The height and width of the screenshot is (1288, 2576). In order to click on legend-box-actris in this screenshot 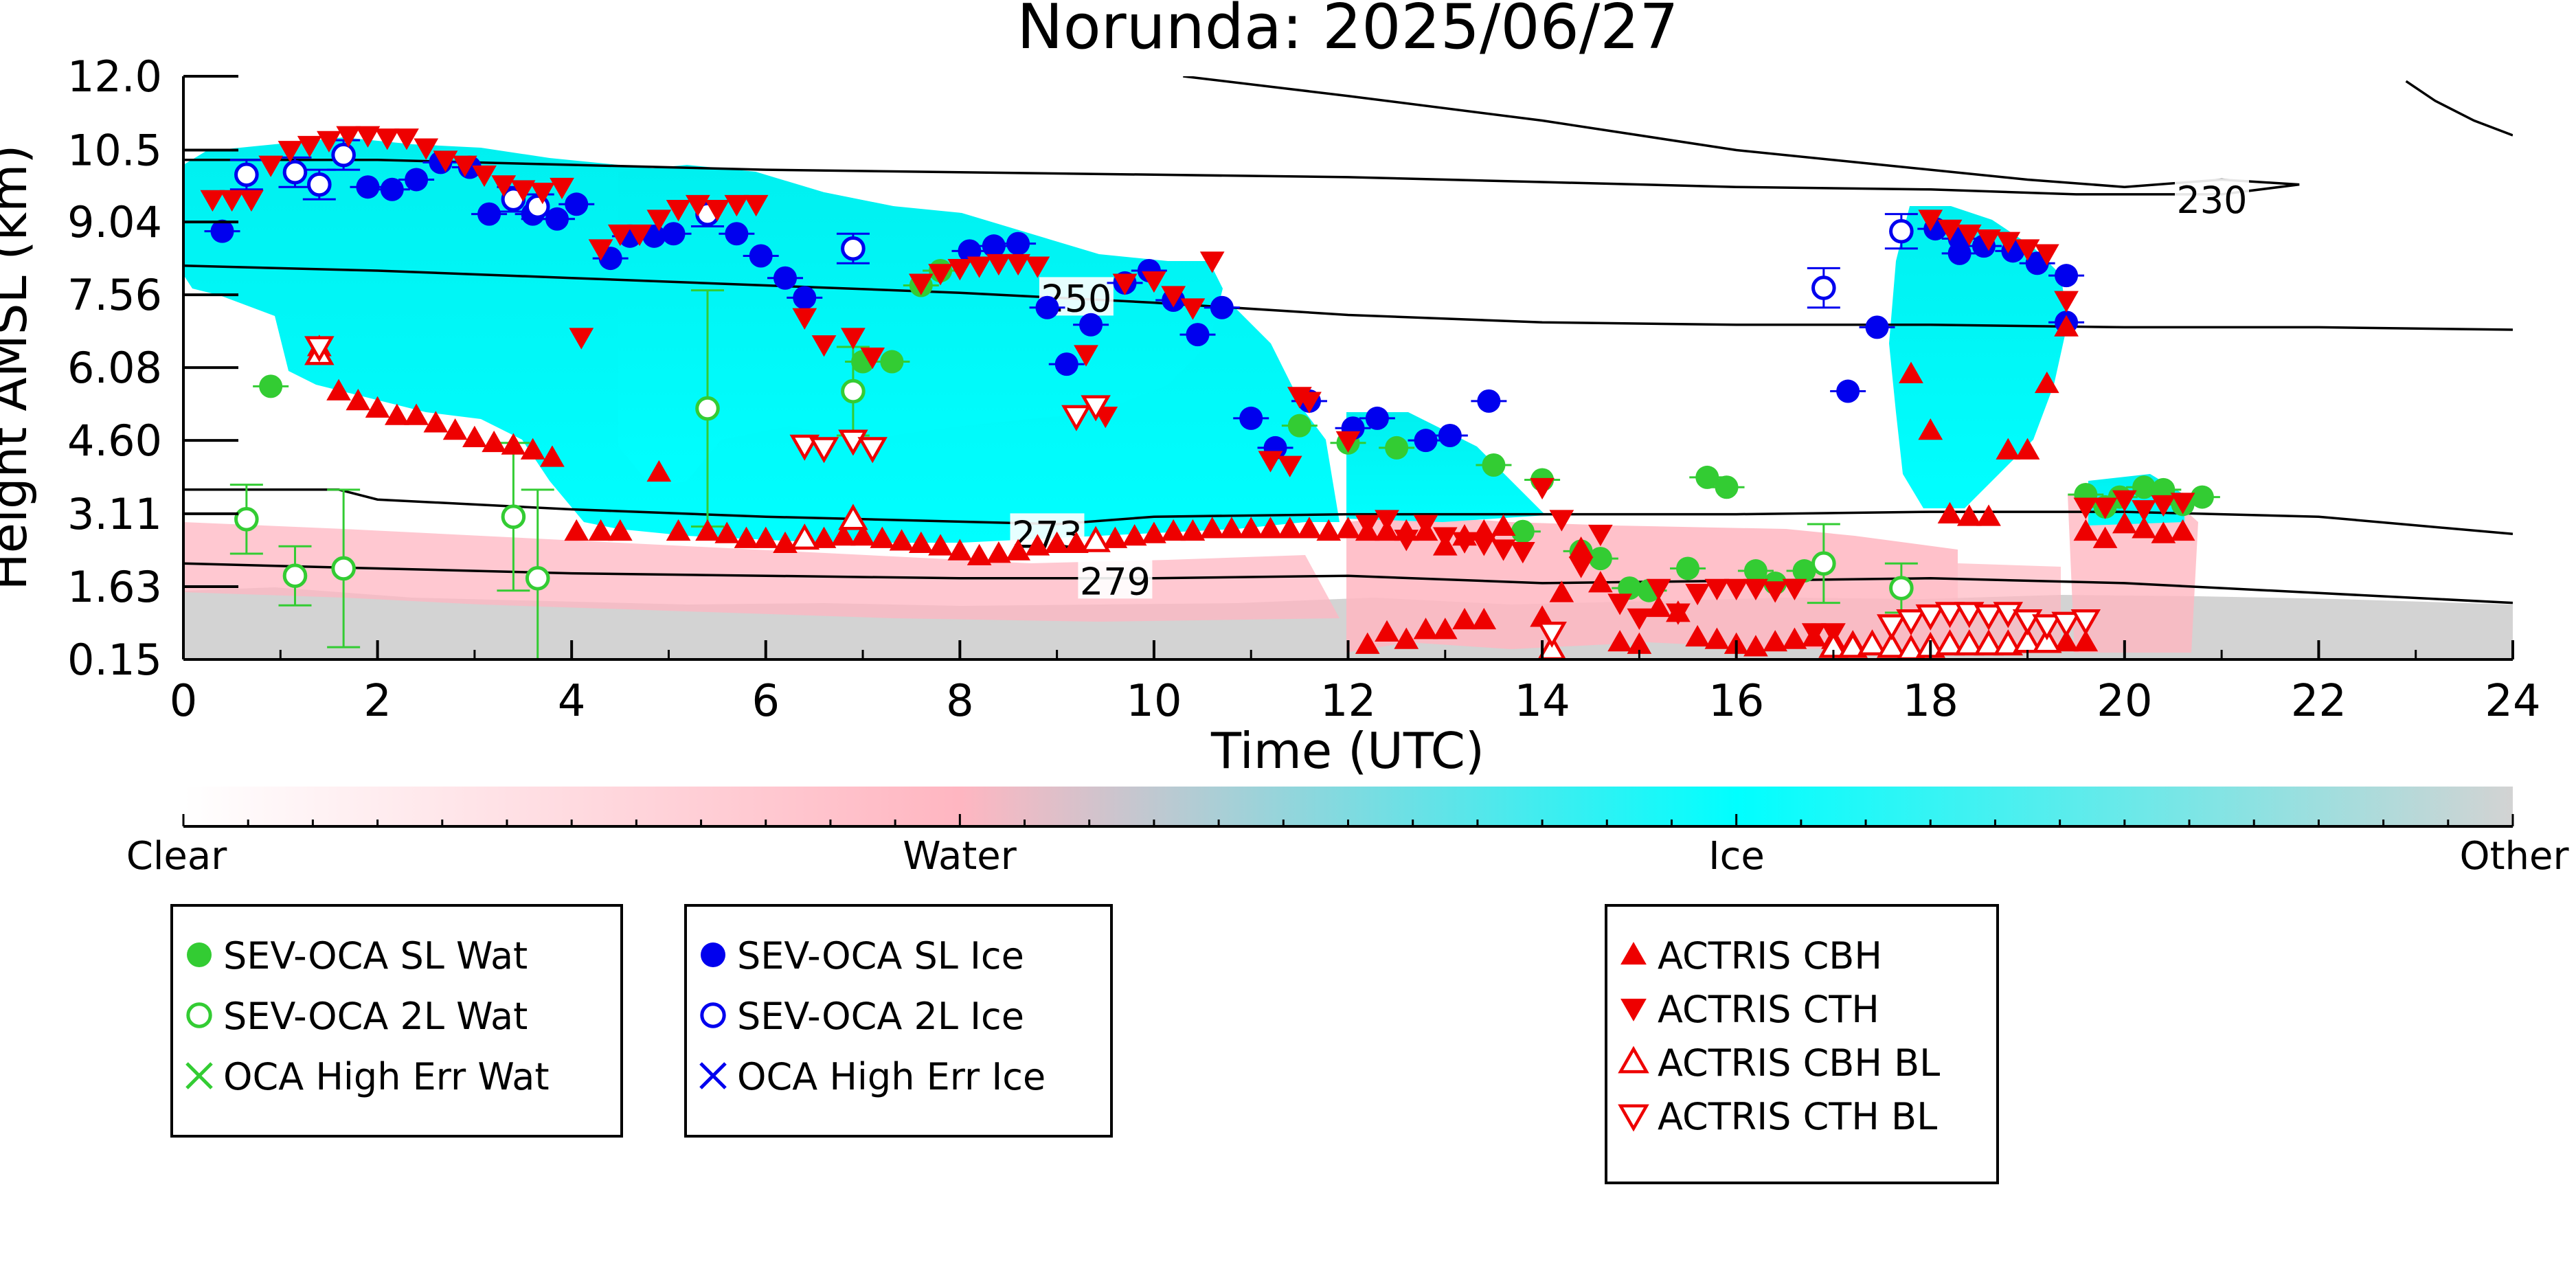, I will do `click(1802, 1044)`.